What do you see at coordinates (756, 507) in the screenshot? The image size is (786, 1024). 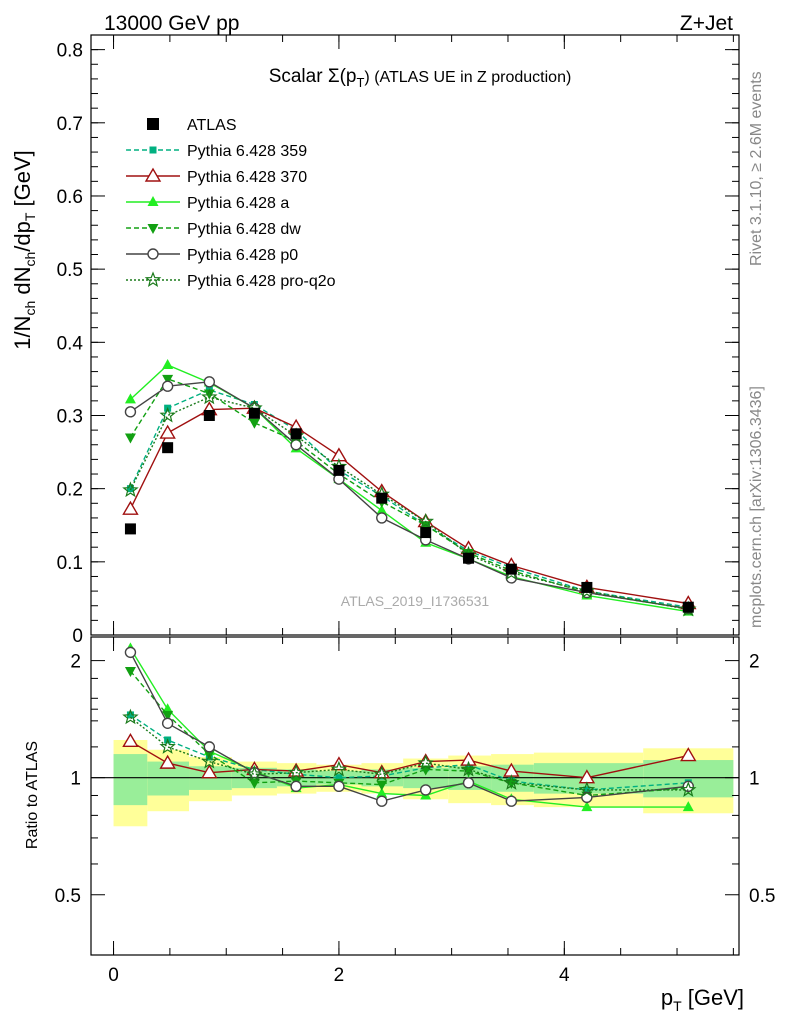 I see `mcplots-label: mcplots.cern.ch [arXiv:1306.3436]` at bounding box center [756, 507].